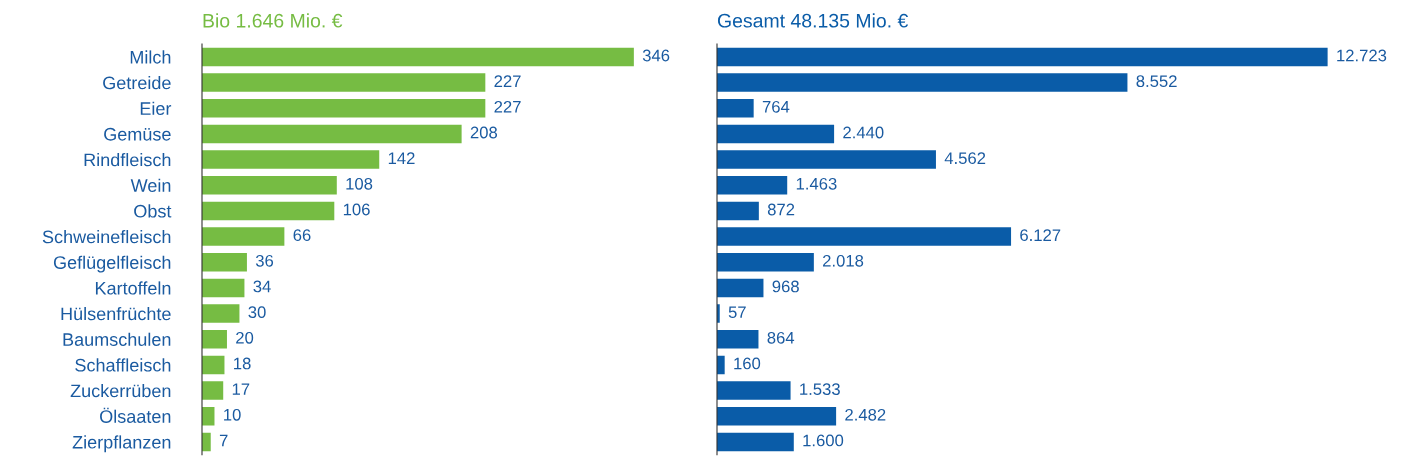  What do you see at coordinates (150, 185) in the screenshot?
I see `y-tick-label: Wein` at bounding box center [150, 185].